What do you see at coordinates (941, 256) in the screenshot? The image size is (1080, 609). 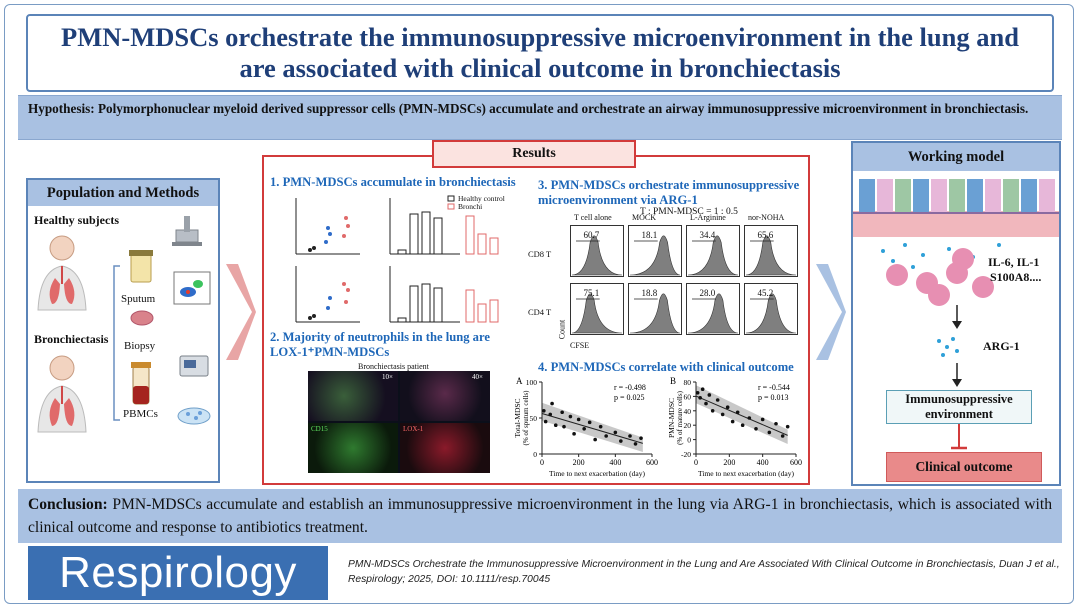 I see `cytokine-dots` at bounding box center [941, 256].